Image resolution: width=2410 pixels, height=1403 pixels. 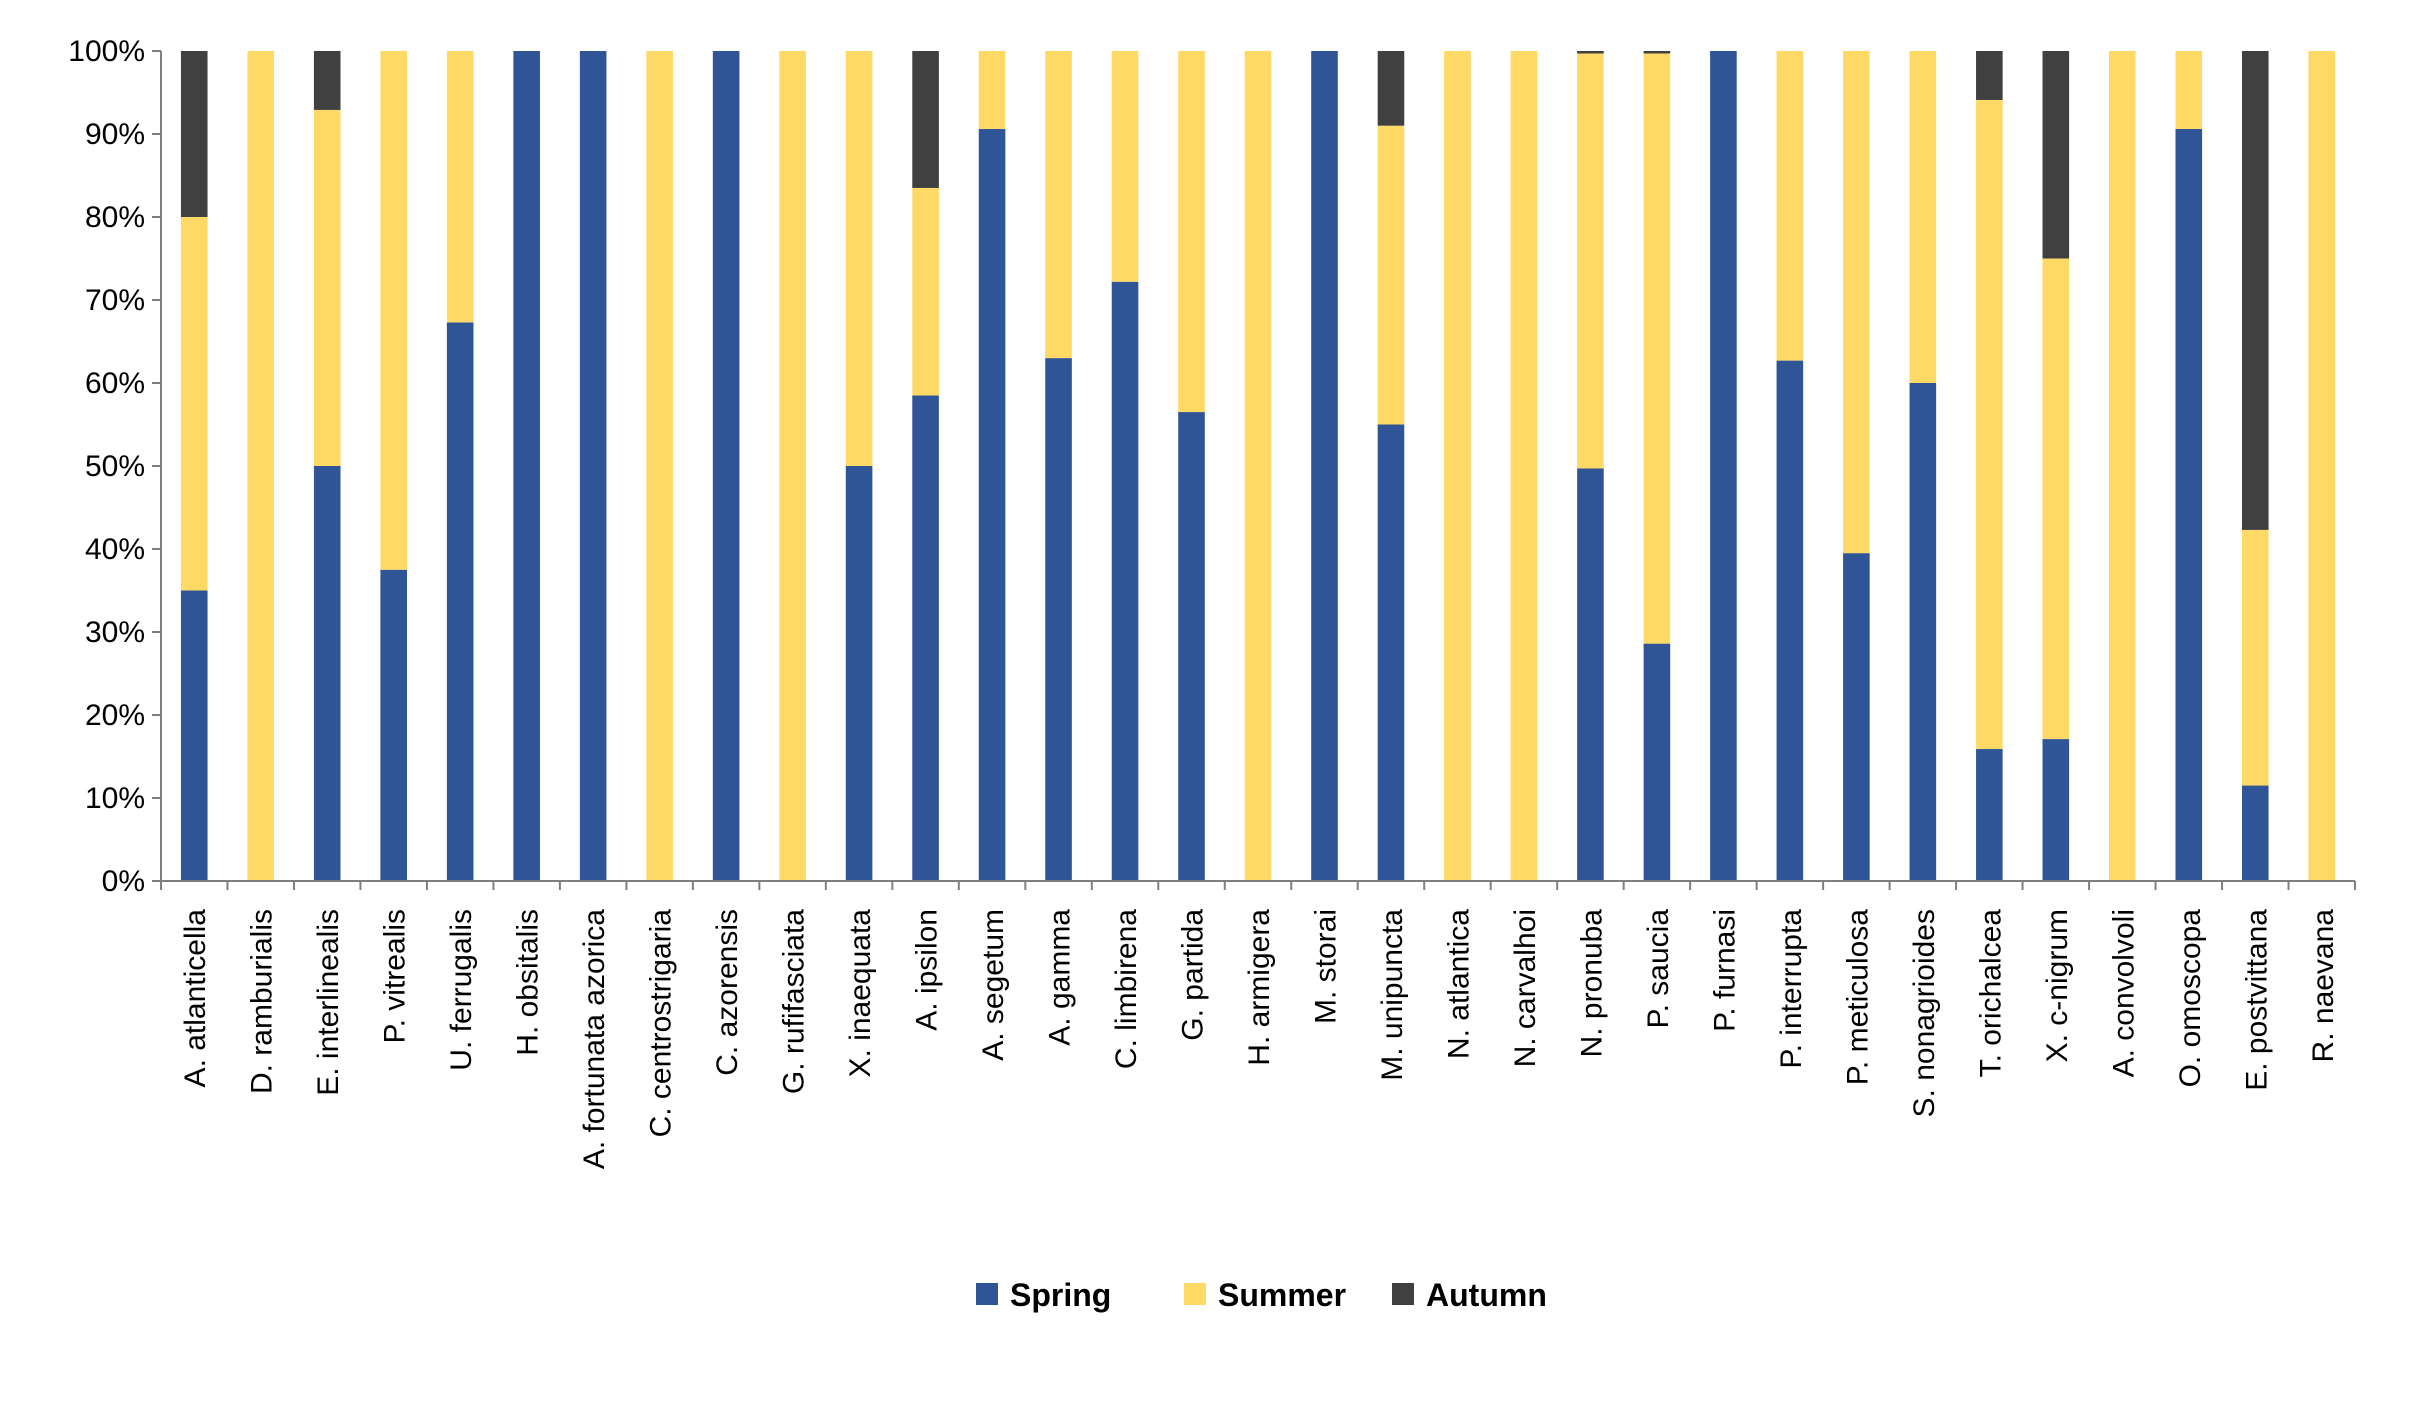 I want to click on y-tick-label: 100%, so click(x=106, y=51).